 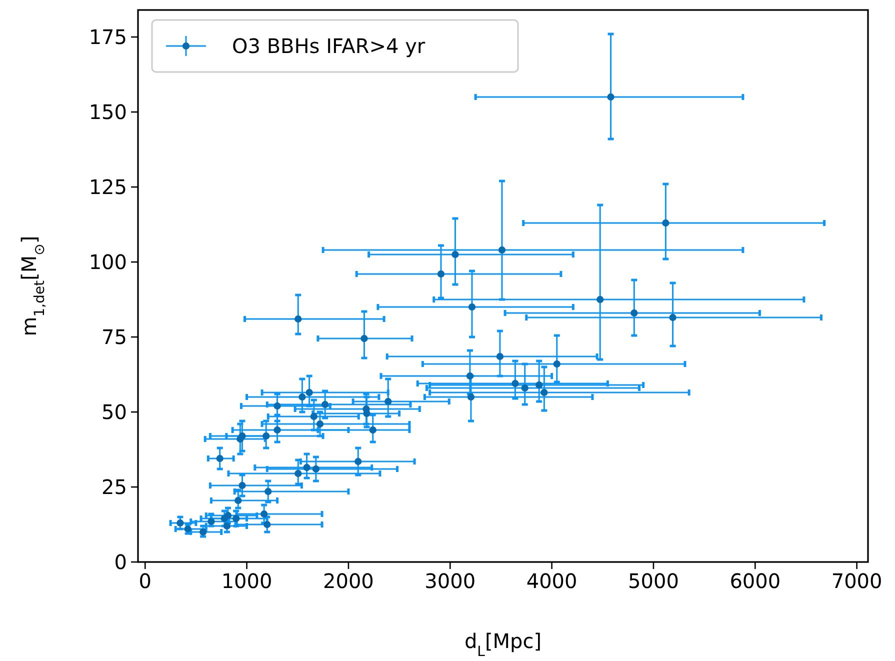 What do you see at coordinates (107, 262) in the screenshot?
I see `y-tick-label: 100` at bounding box center [107, 262].